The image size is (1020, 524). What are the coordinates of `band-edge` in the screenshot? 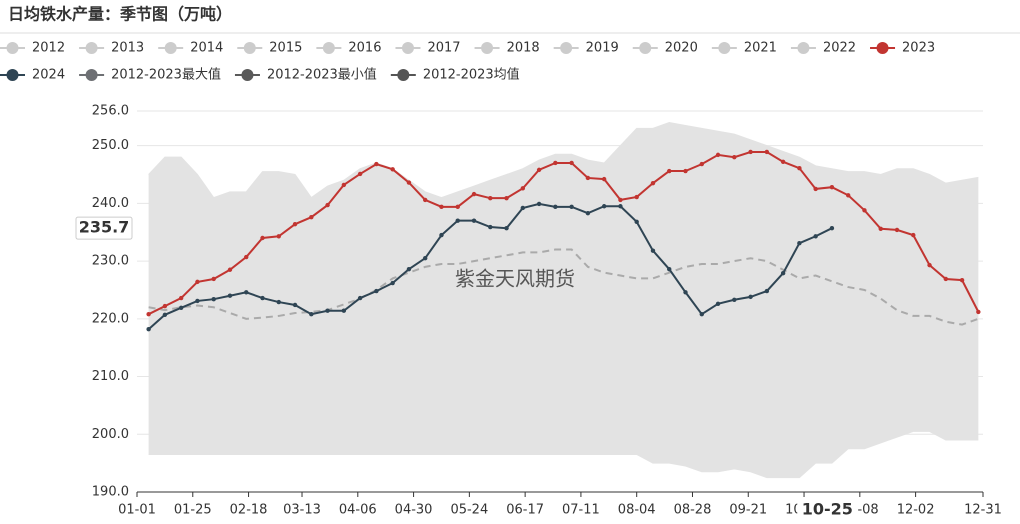 It's located at (563, 454).